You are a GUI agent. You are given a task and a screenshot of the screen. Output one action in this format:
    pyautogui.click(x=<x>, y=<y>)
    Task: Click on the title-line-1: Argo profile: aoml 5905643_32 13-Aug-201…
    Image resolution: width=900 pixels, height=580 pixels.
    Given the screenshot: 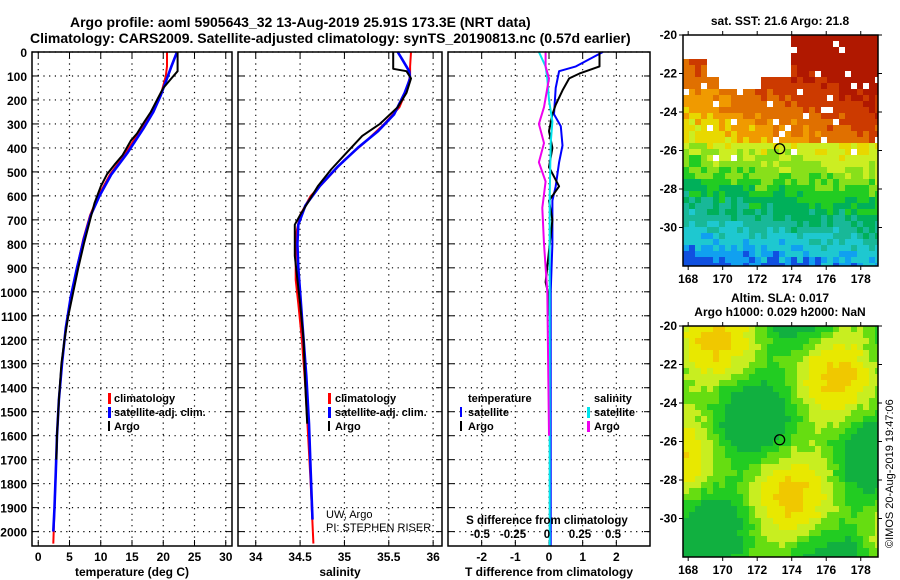 What is the action you would take?
    pyautogui.click(x=300, y=22)
    